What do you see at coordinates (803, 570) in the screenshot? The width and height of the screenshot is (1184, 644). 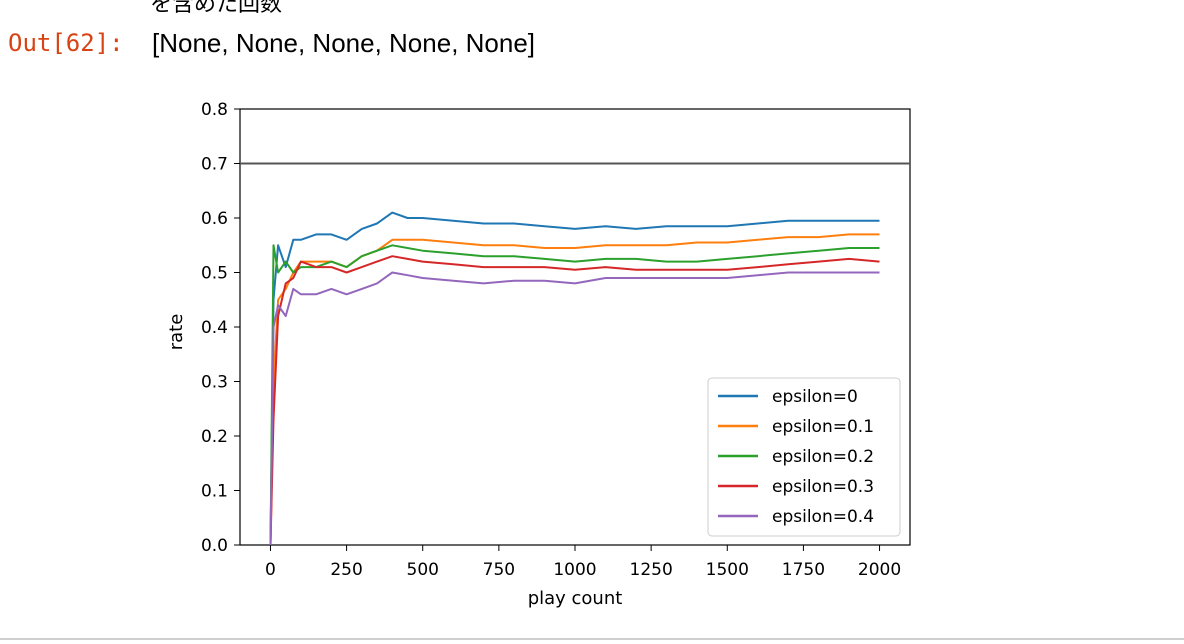 I see `x-tick-label: 1750` at bounding box center [803, 570].